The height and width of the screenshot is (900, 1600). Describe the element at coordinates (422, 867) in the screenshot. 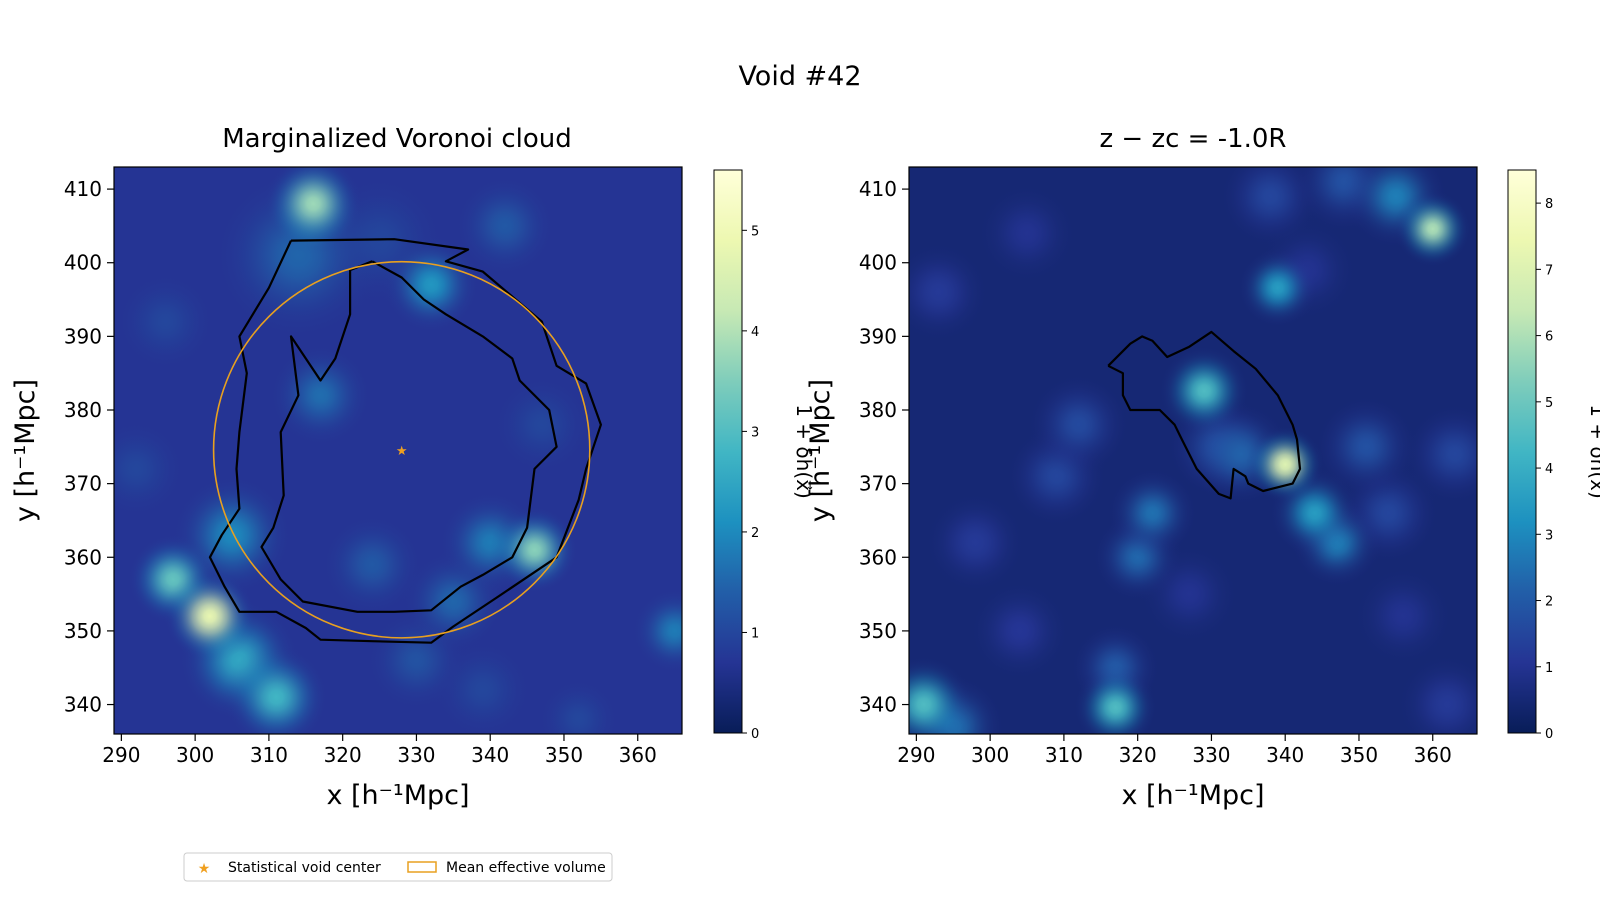

I see `legend-volume-patch` at that location.